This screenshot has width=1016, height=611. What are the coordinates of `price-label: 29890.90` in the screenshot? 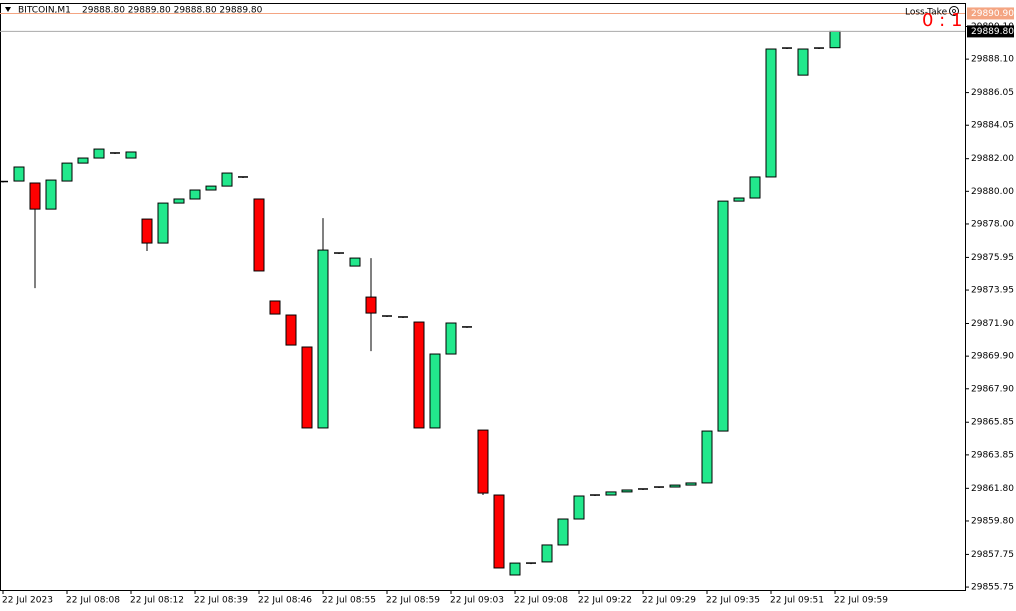 It's located at (992, 14).